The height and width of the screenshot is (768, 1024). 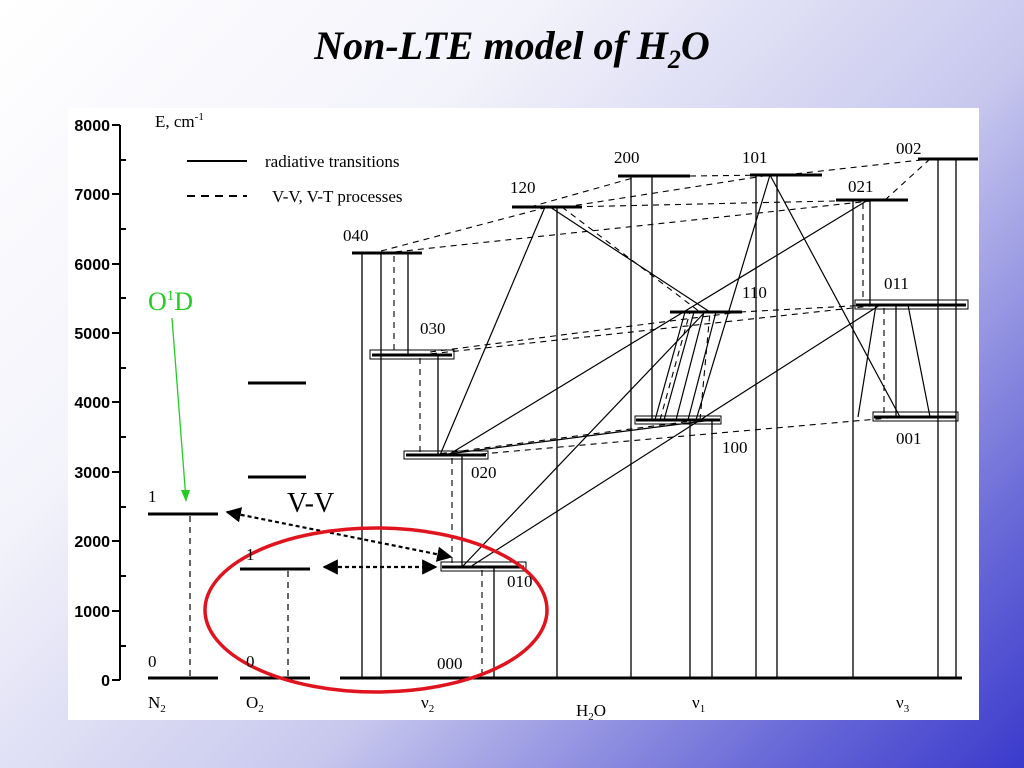 I want to click on y-tick-2000: 2000, so click(x=92, y=542).